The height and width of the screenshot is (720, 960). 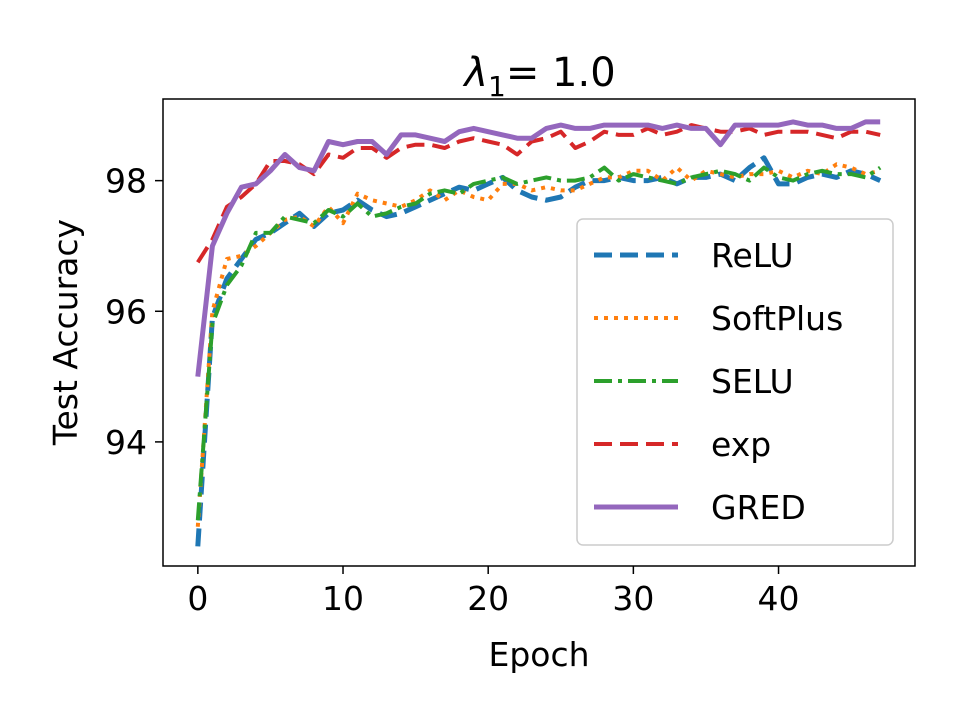 What do you see at coordinates (126, 311) in the screenshot?
I see `y-tick-label: 96` at bounding box center [126, 311].